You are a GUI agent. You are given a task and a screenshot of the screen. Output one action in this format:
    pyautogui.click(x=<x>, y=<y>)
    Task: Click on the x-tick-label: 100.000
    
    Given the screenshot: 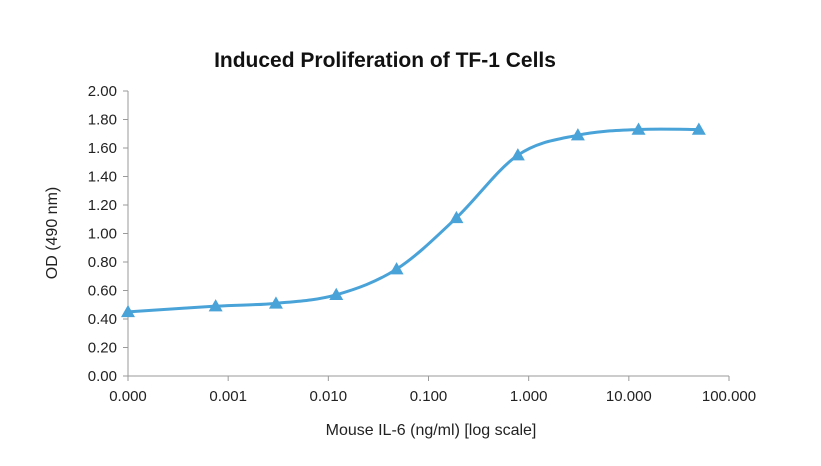 What is the action you would take?
    pyautogui.click(x=729, y=396)
    